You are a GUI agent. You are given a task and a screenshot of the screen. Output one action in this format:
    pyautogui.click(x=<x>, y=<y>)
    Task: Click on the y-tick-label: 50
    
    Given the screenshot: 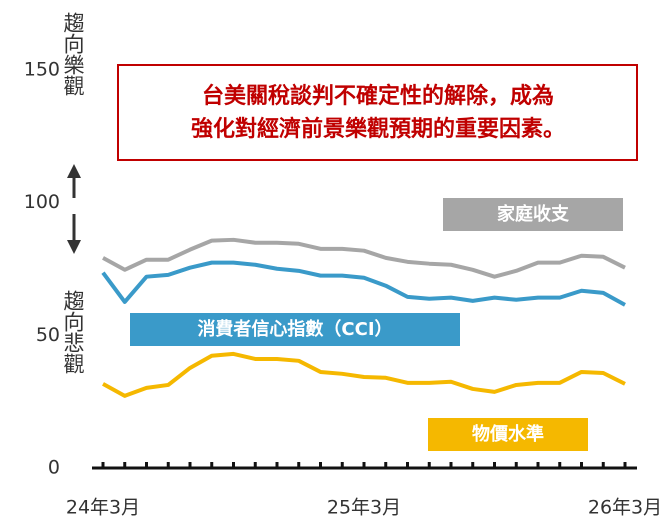 What is the action you would take?
    pyautogui.click(x=48, y=335)
    